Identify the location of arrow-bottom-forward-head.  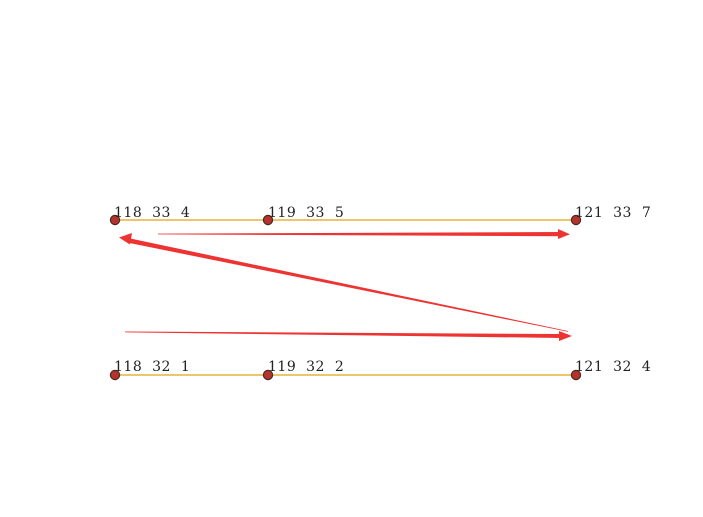
(565, 336).